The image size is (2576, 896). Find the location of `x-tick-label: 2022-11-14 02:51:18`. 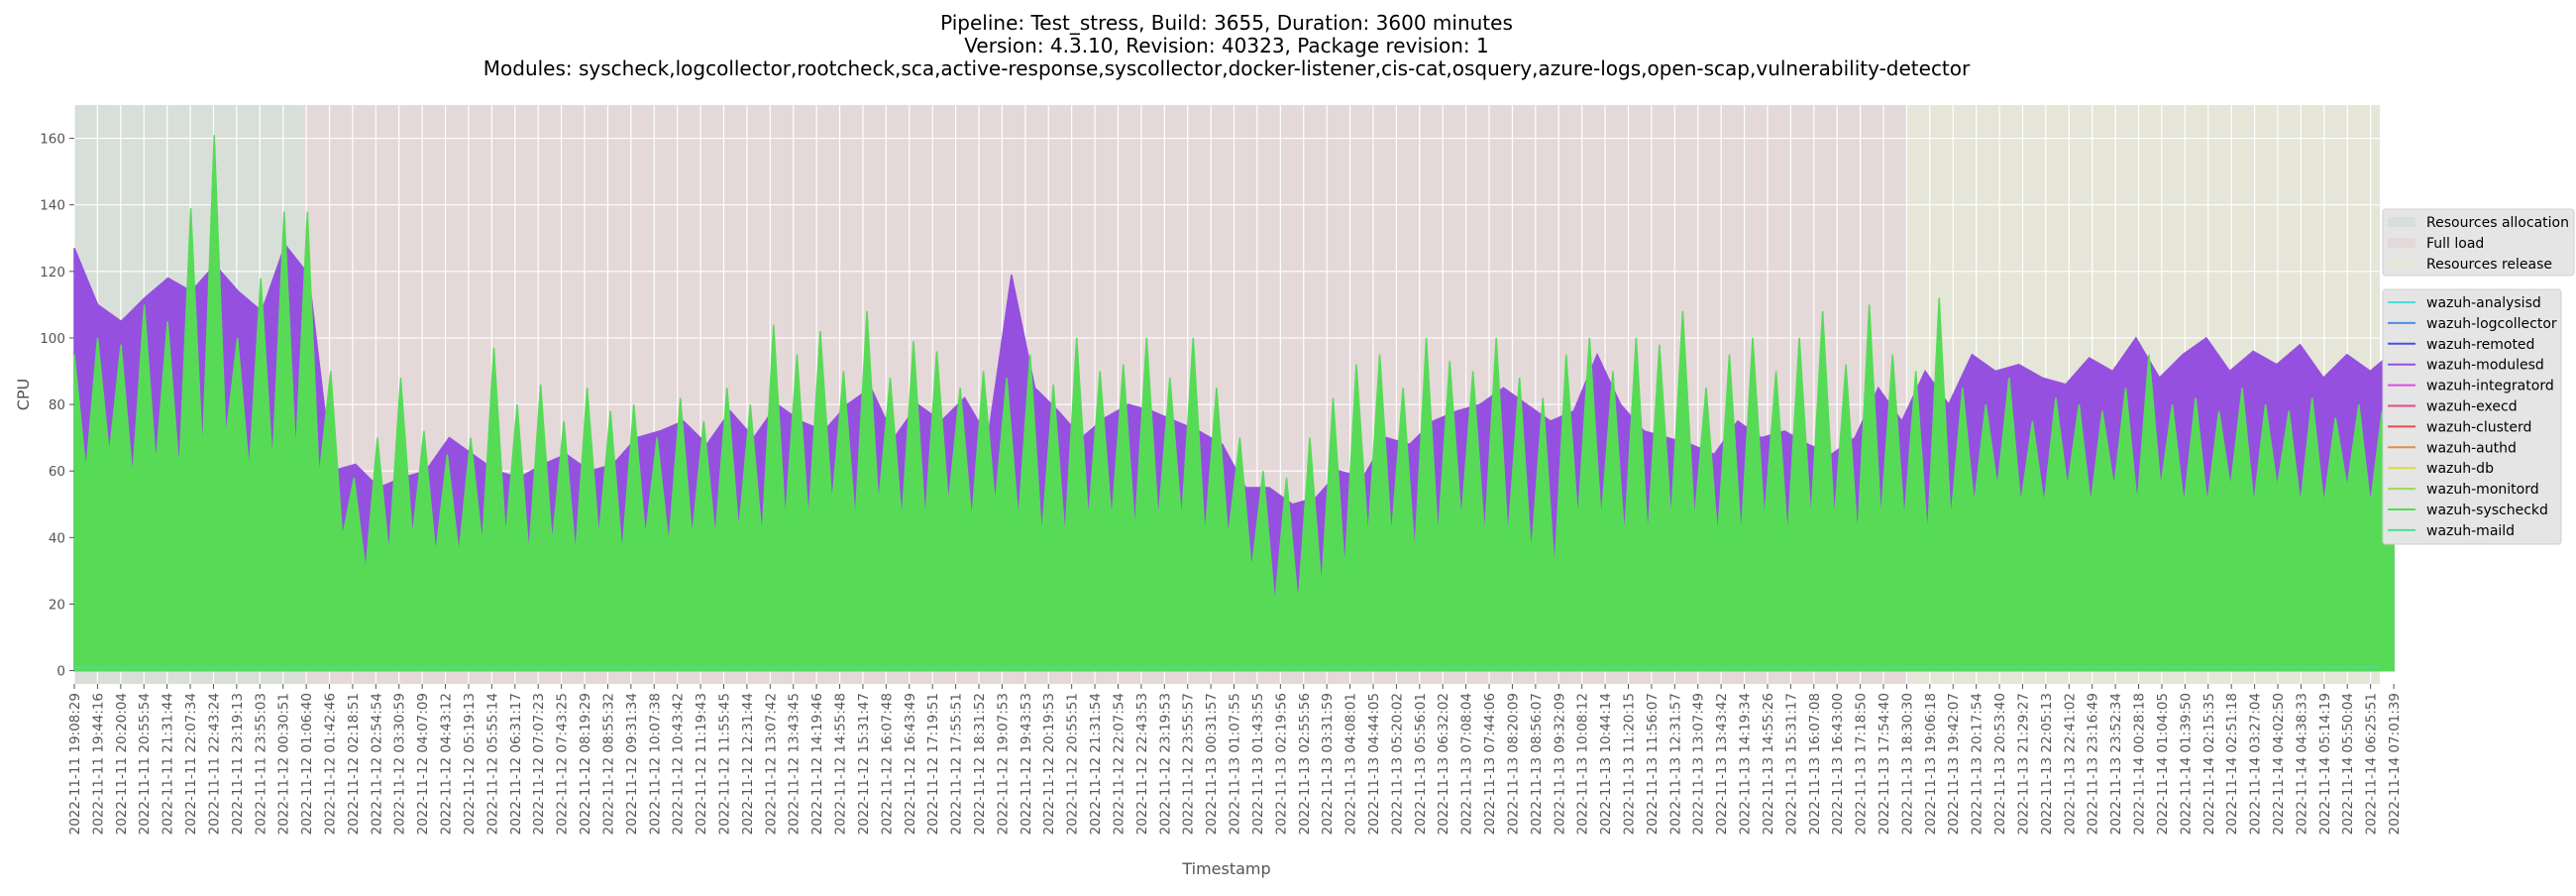

x-tick-label: 2022-11-14 02:51:18 is located at coordinates (2232, 764).